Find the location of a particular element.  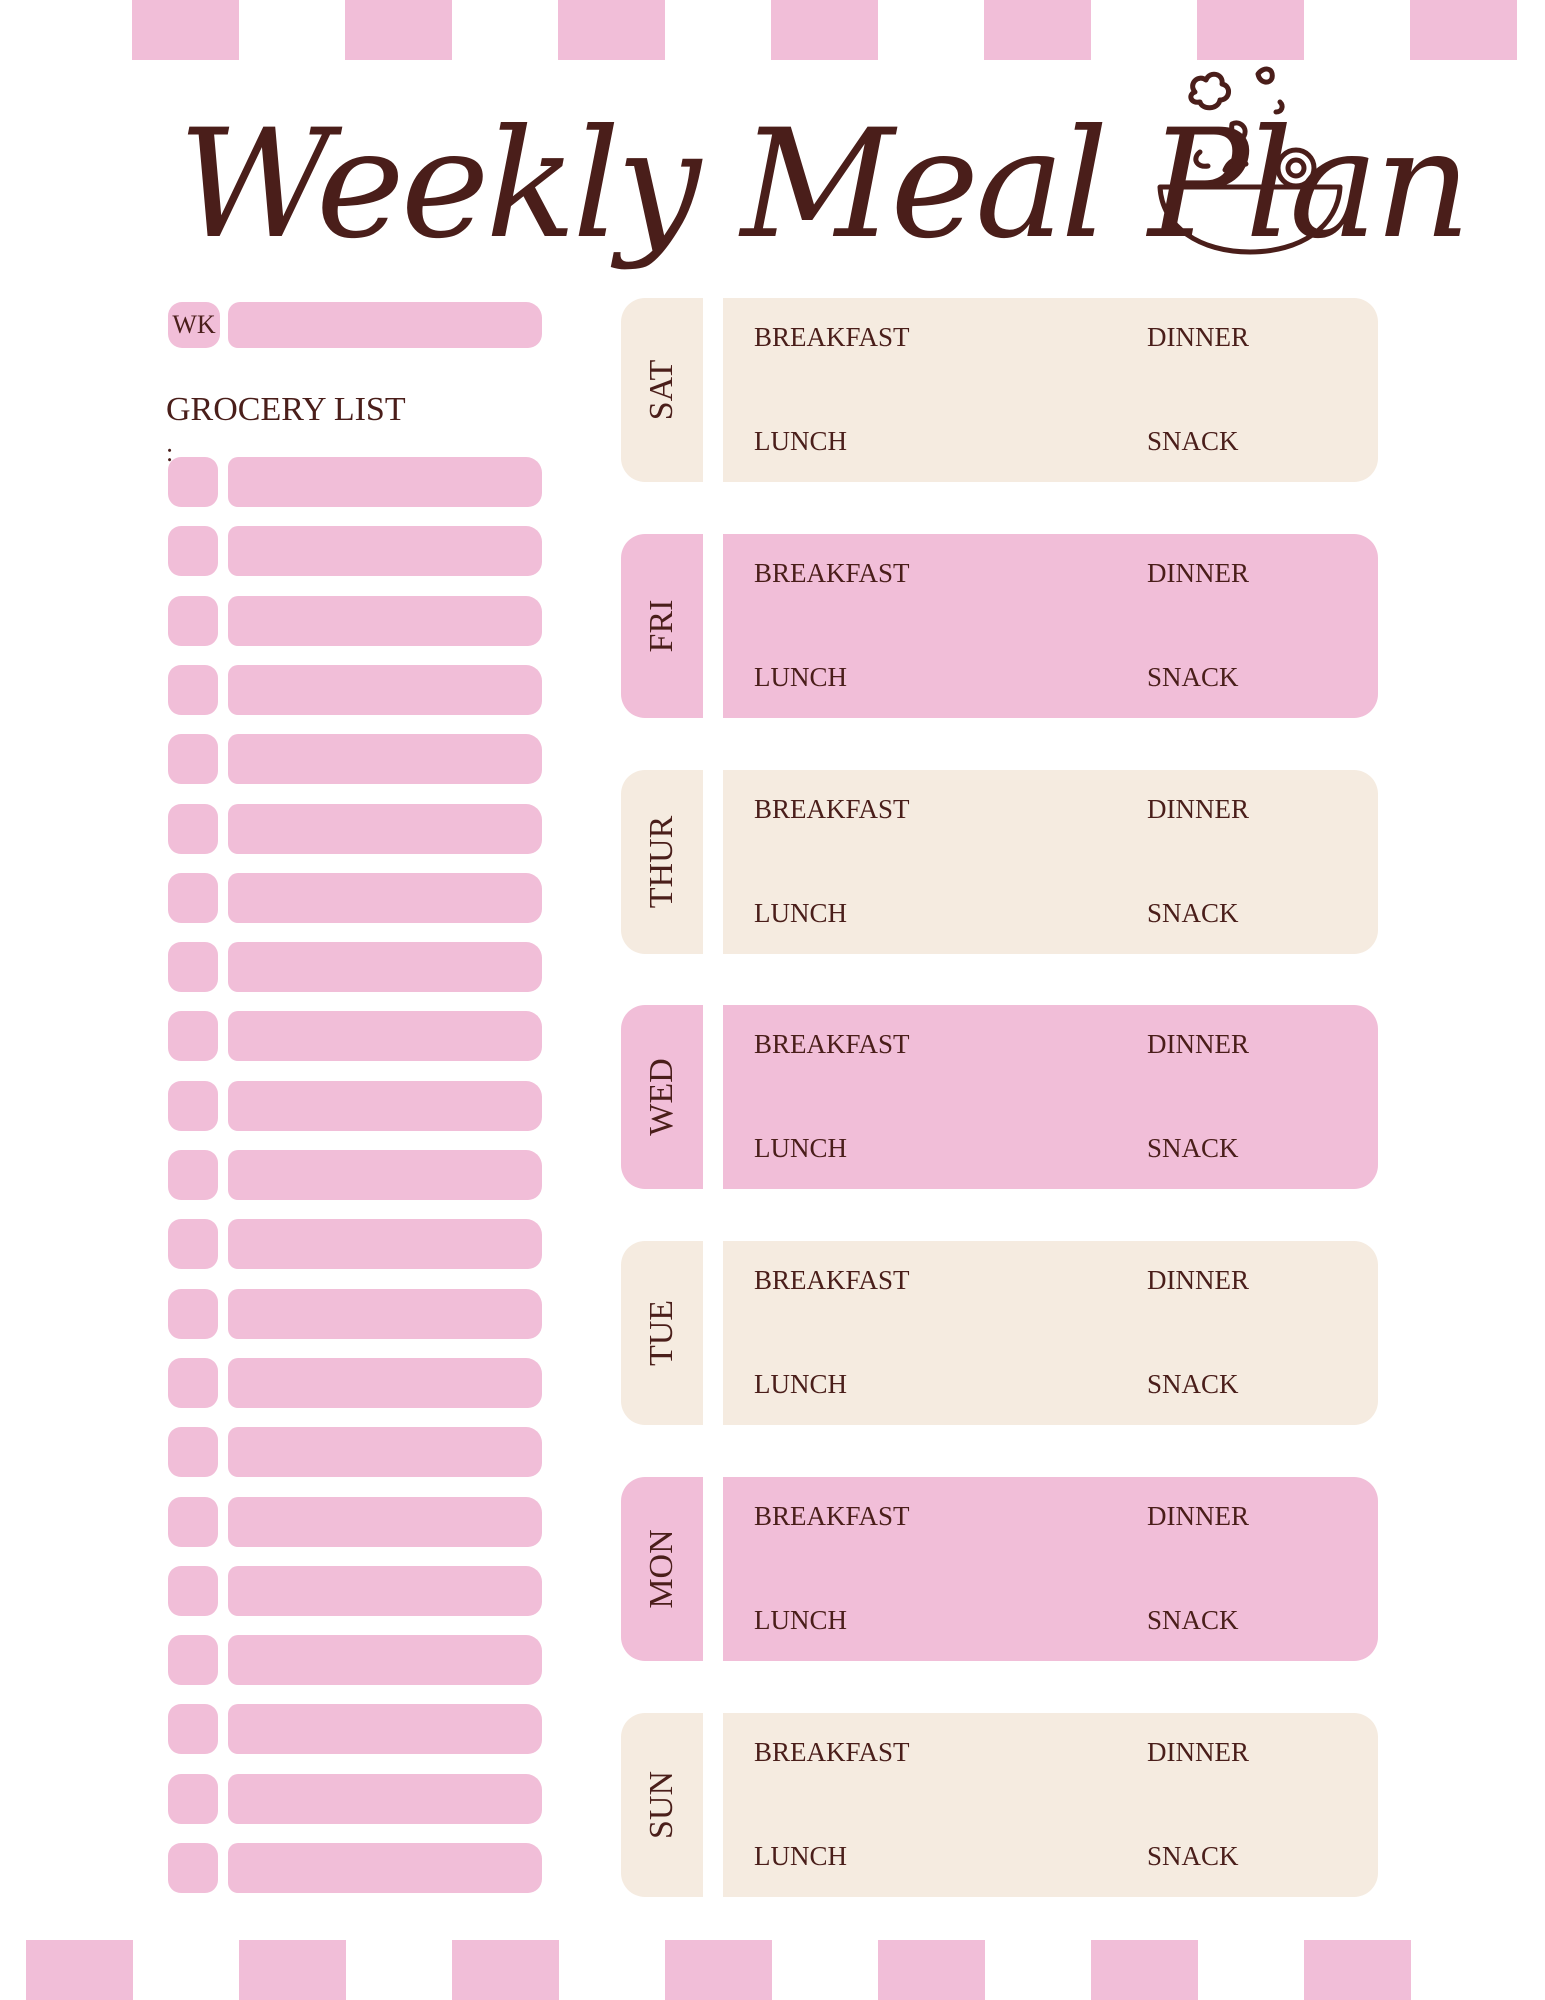

day-card-fri: FRI BREAKFAST DINNER LUNCH SNACK is located at coordinates (999, 626).